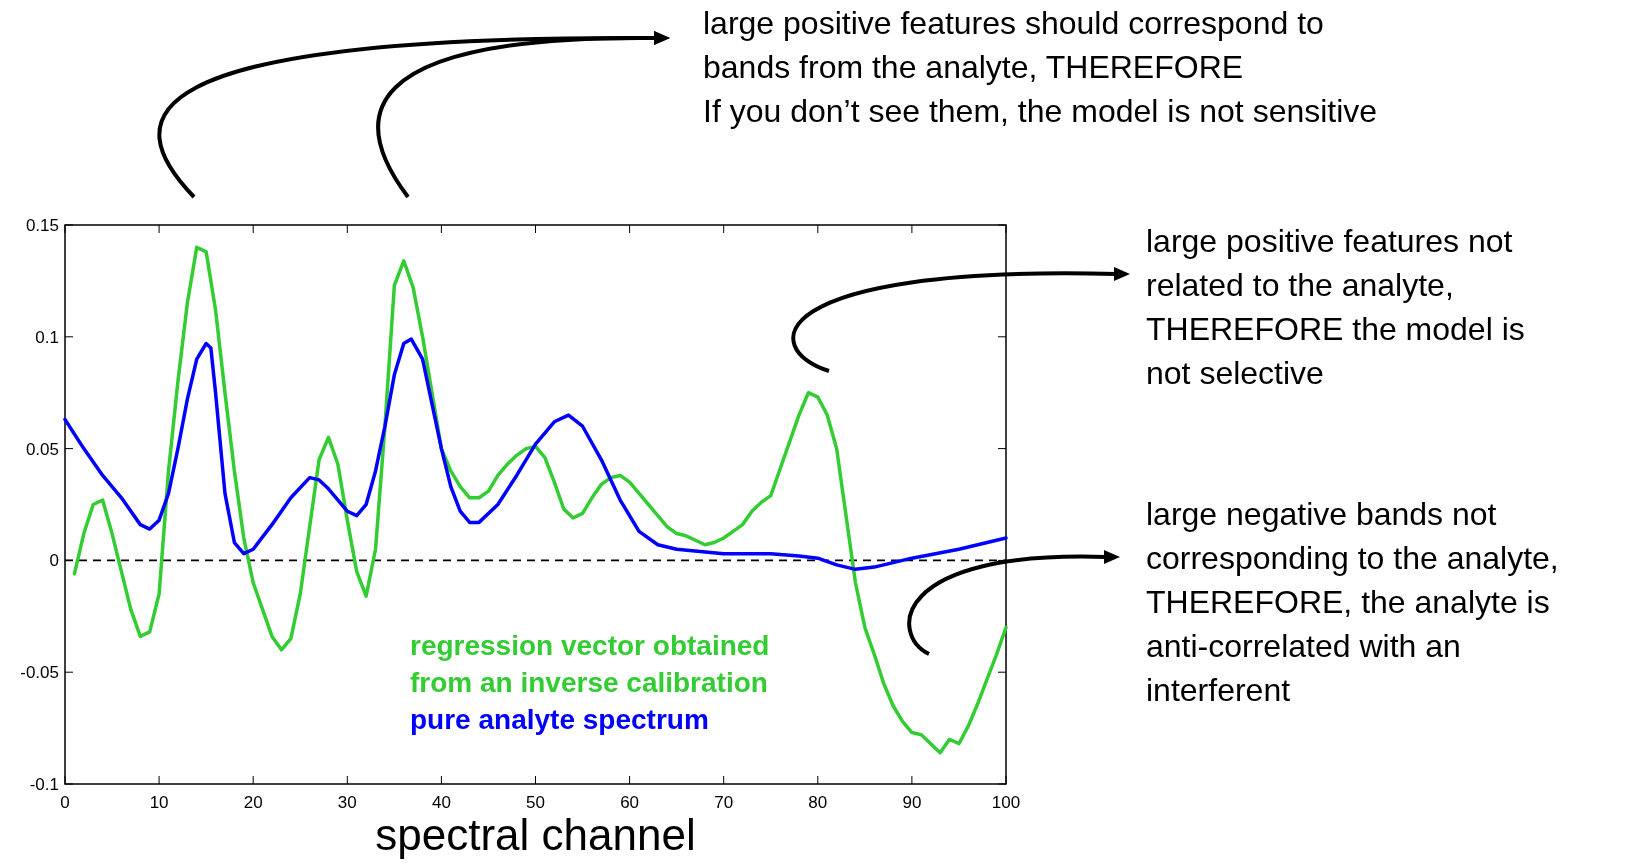 Image resolution: width=1640 pixels, height=867 pixels. I want to click on x-tick-label: 20, so click(253, 802).